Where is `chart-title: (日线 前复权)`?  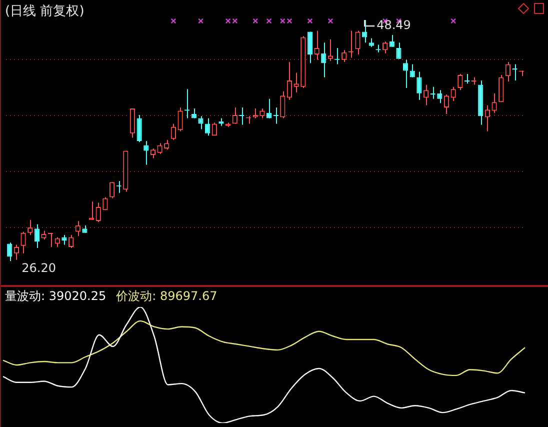
chart-title: (日线 前复权) is located at coordinates (44, 11).